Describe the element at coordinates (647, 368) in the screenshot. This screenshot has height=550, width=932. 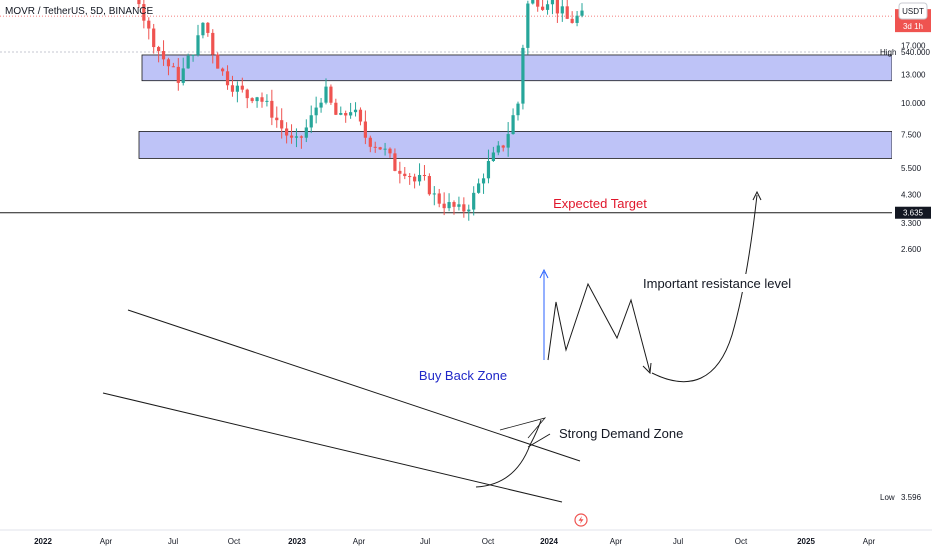
I see `projected-path-arrow` at that location.